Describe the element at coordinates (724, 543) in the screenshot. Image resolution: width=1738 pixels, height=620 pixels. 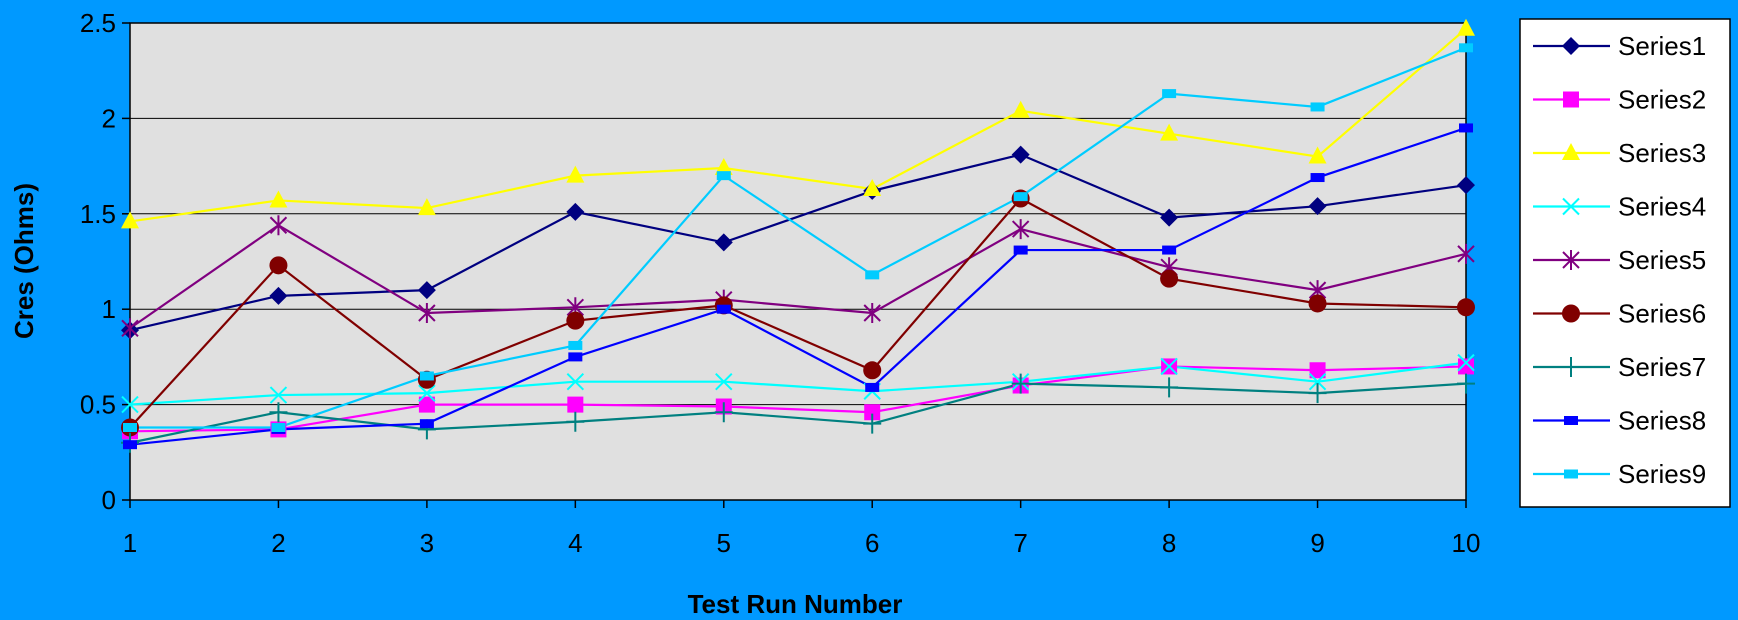
I see `x-tick-label: 5` at that location.